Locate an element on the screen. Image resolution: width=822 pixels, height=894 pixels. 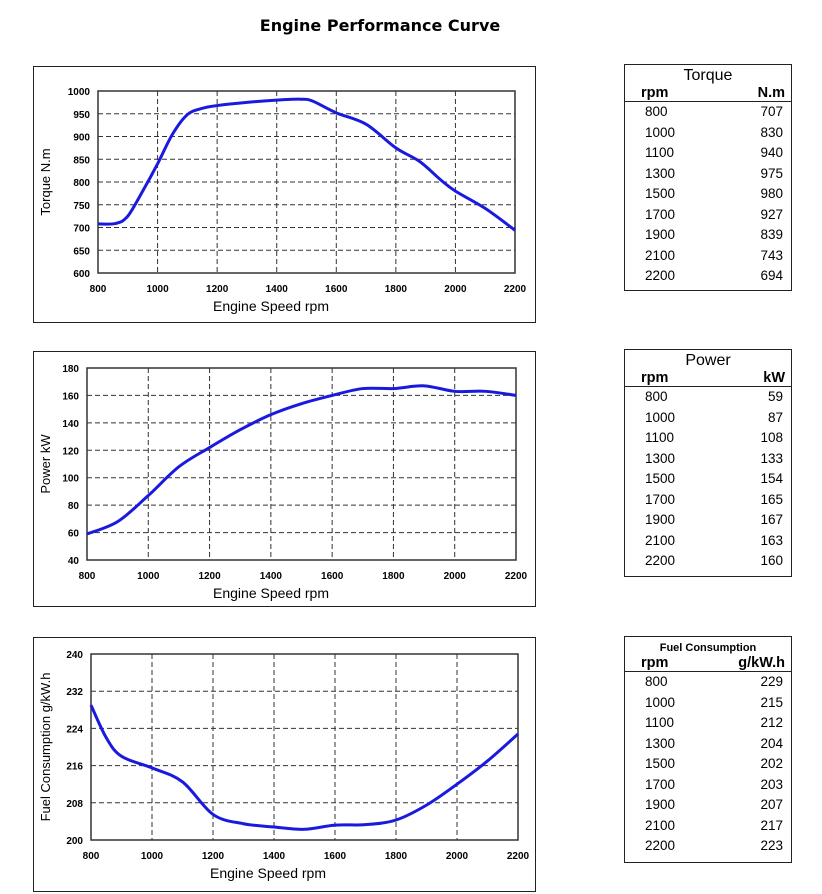
y-tick-label: 216 is located at coordinates (74, 767).